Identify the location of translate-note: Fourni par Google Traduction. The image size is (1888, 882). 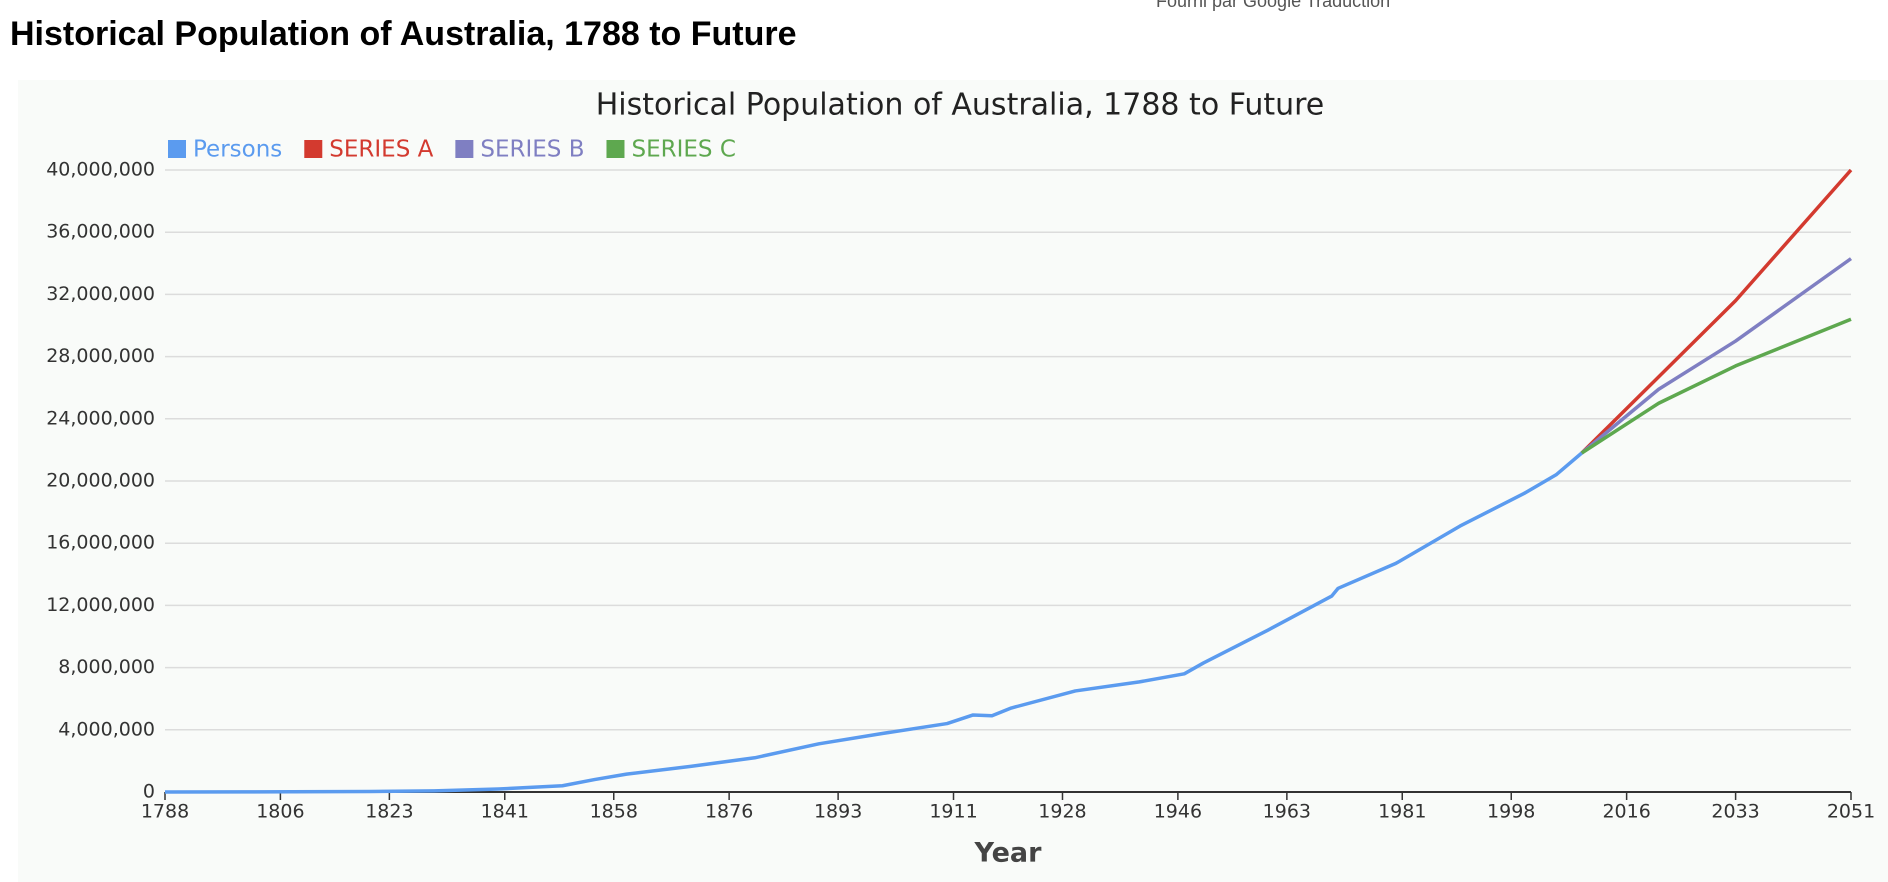
(1273, 5).